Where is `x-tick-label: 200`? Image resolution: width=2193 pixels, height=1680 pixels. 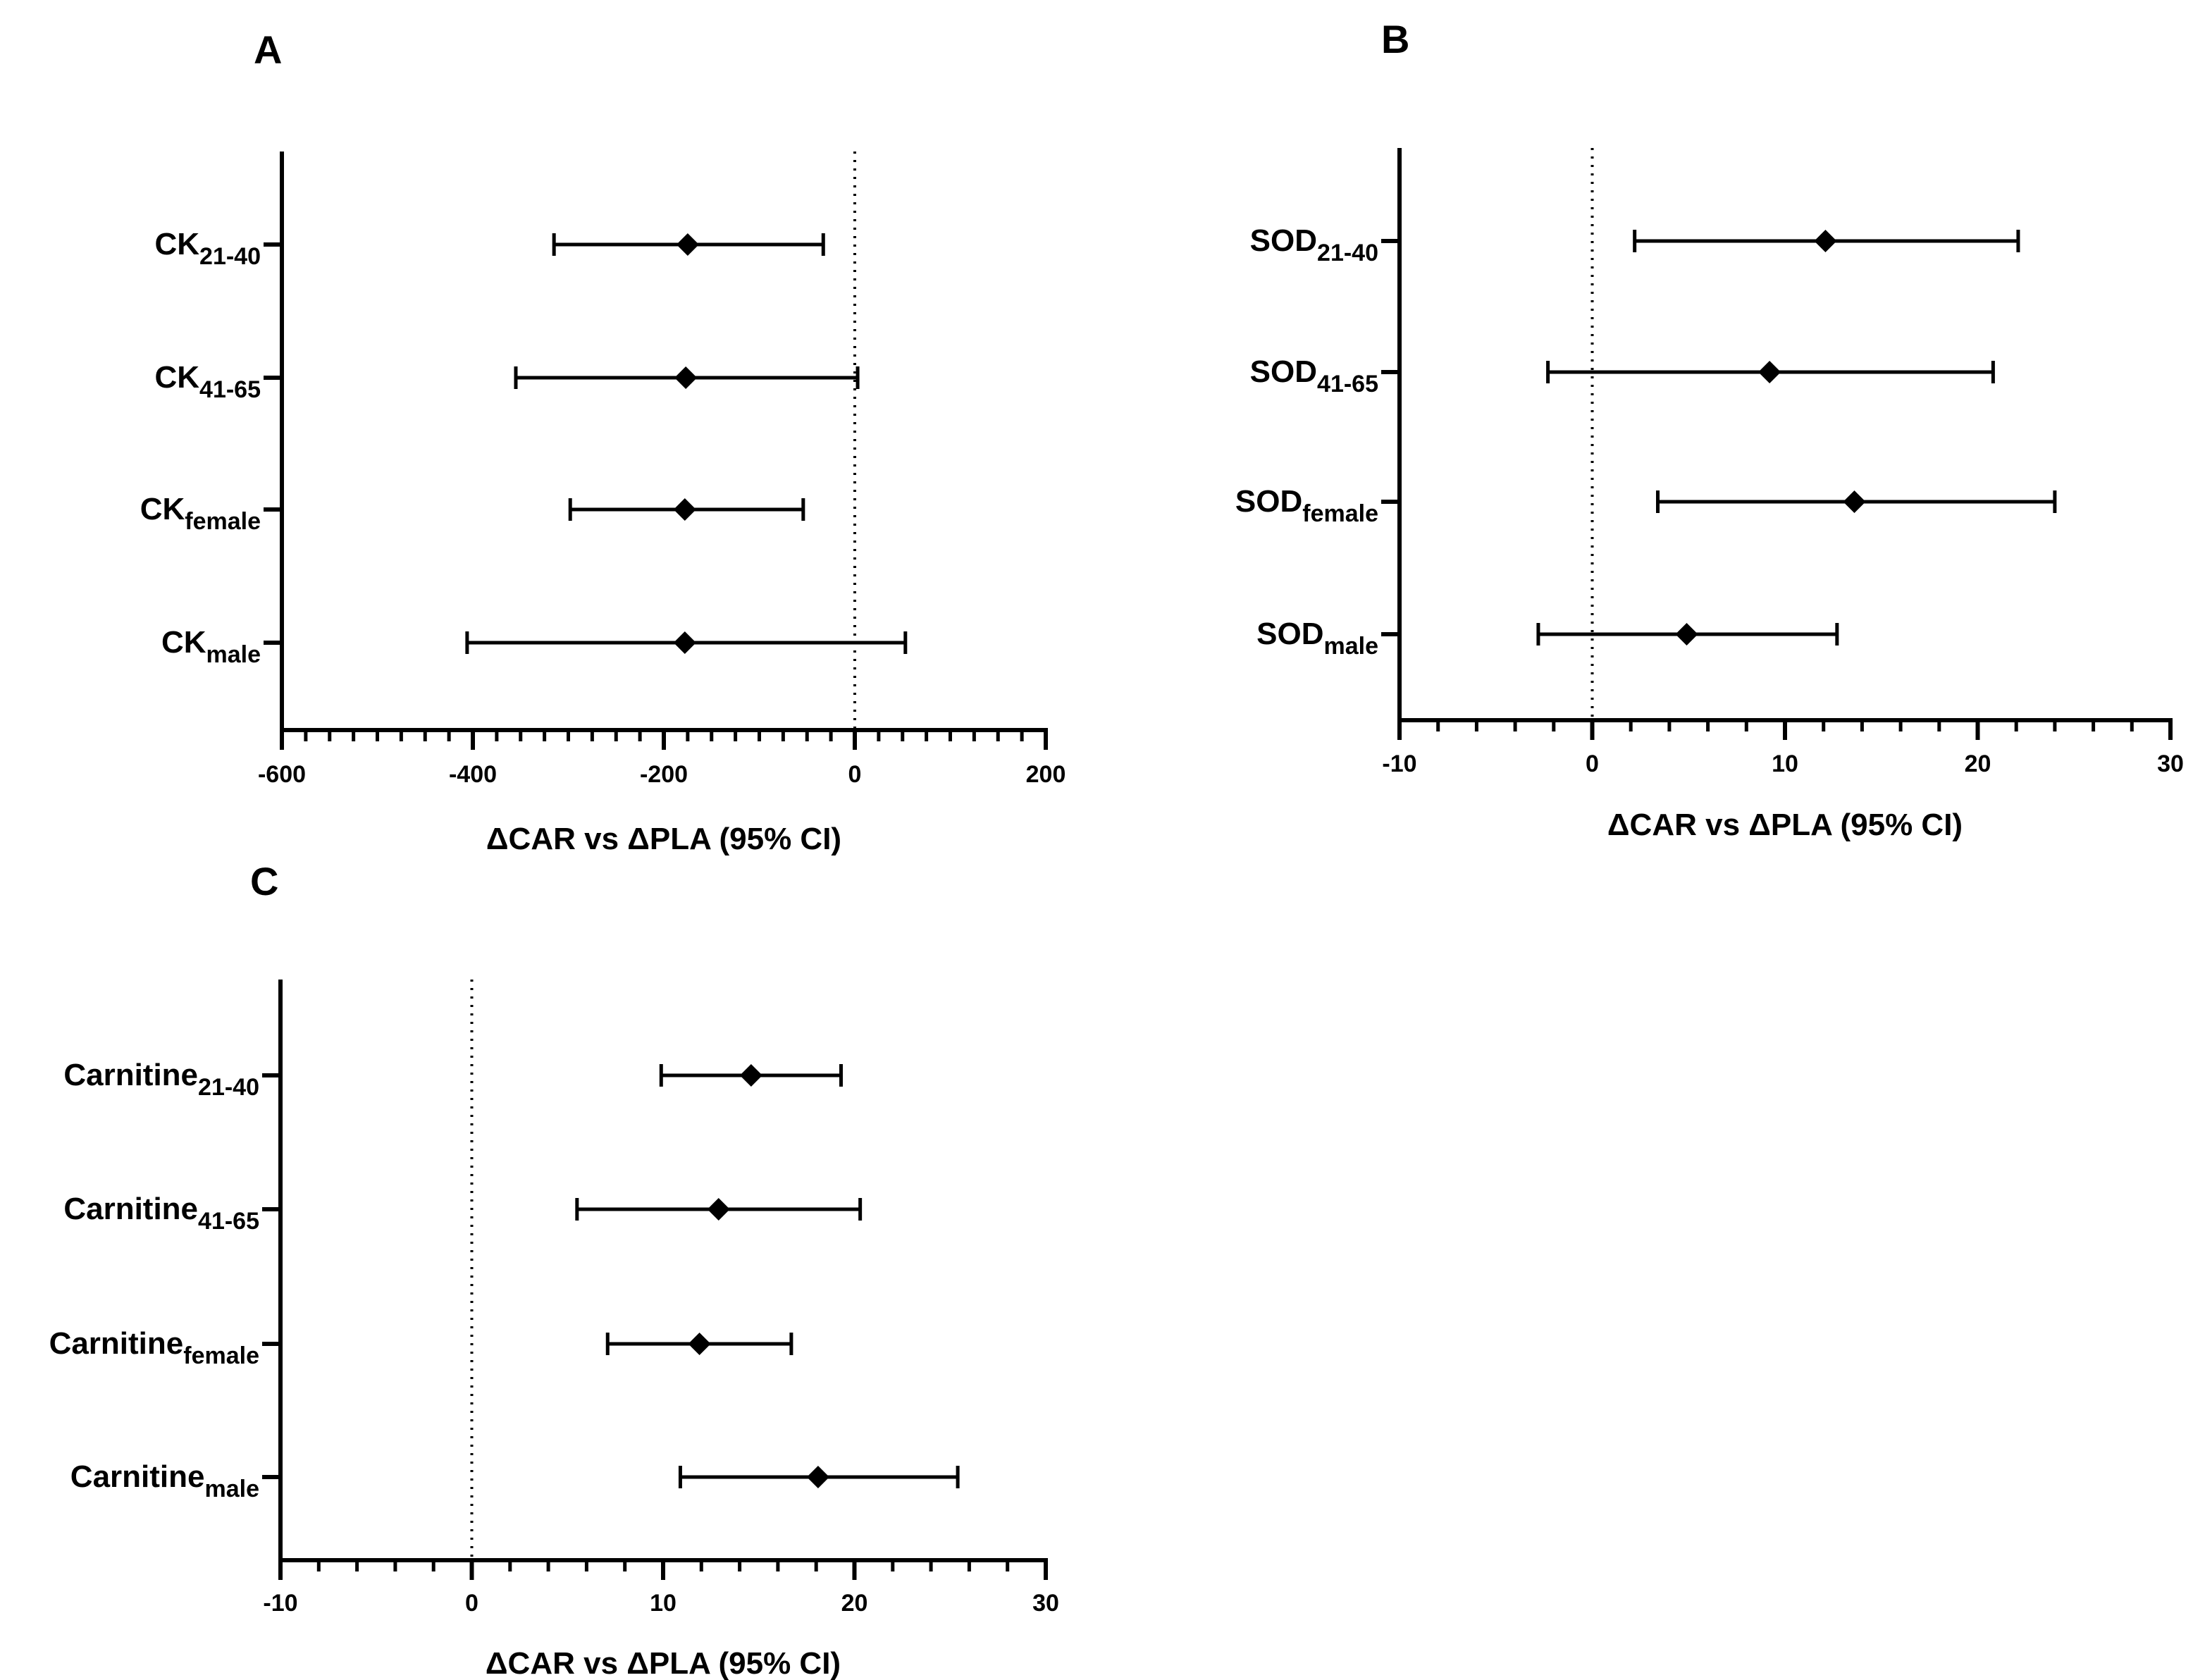 x-tick-label: 200 is located at coordinates (1046, 775).